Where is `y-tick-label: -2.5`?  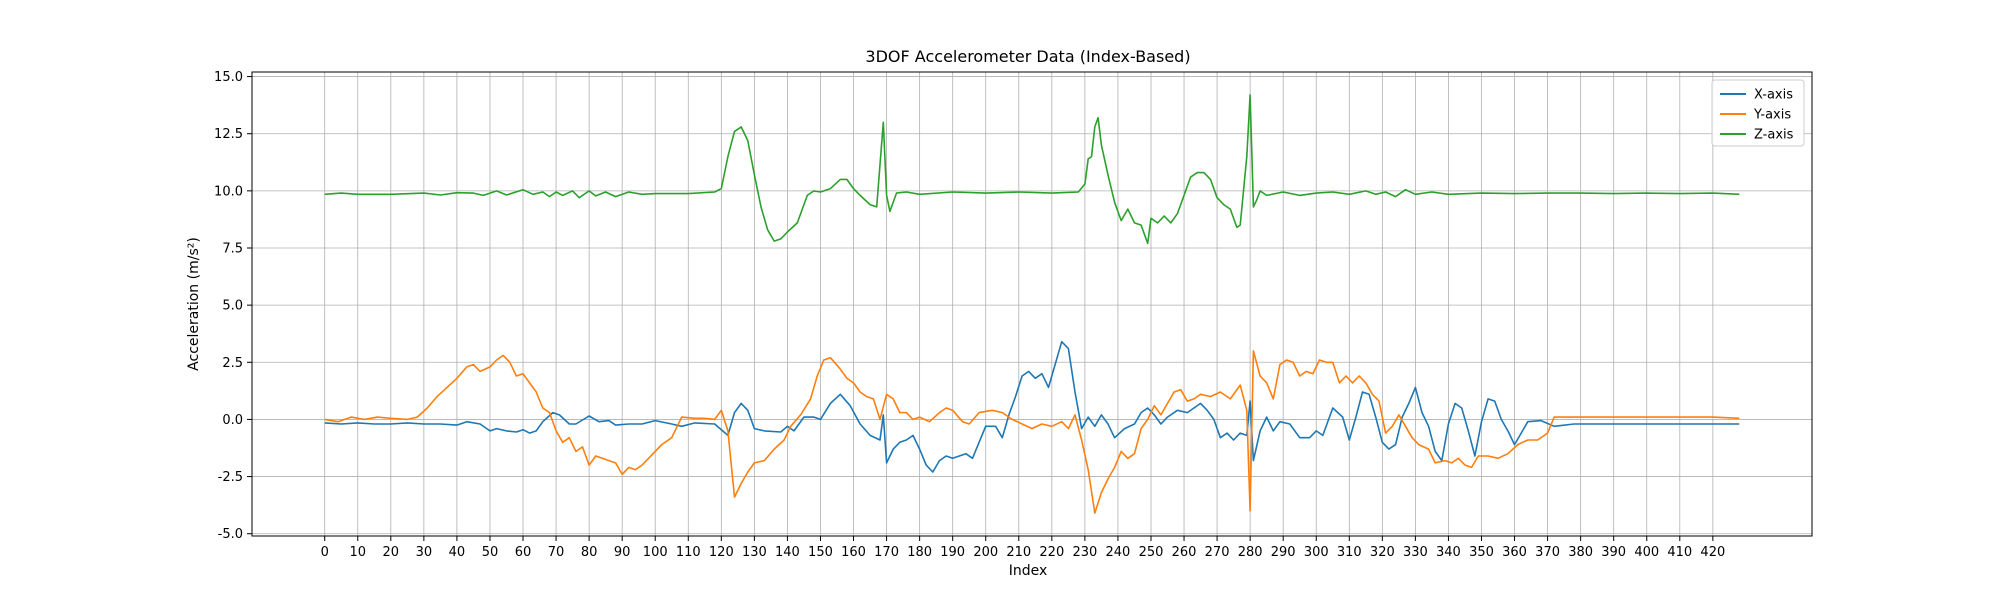 y-tick-label: -2.5 is located at coordinates (230, 477).